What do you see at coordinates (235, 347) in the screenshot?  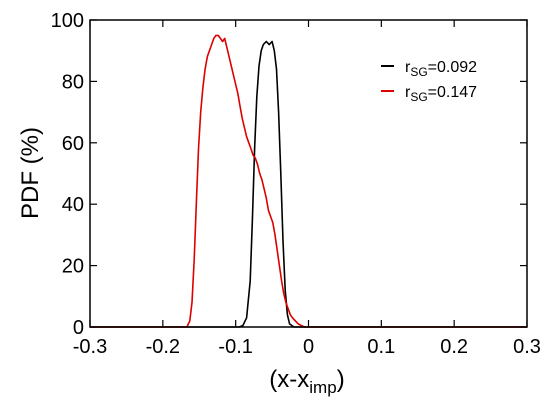 I see `x-tick-label: -0.1` at bounding box center [235, 347].